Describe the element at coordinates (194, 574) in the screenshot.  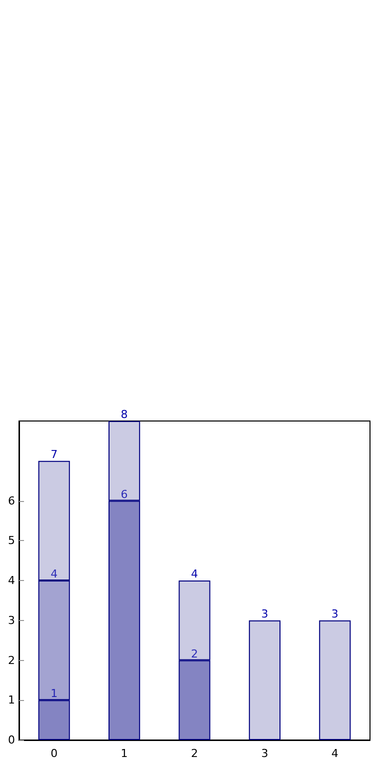
I see `total-label: 4` at that location.